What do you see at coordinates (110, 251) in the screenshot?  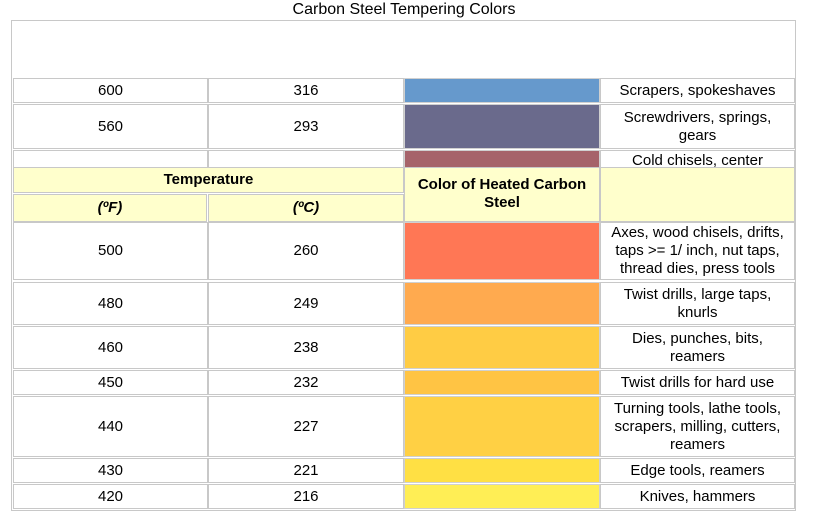 I see `fahrenheit-cell: 500` at bounding box center [110, 251].